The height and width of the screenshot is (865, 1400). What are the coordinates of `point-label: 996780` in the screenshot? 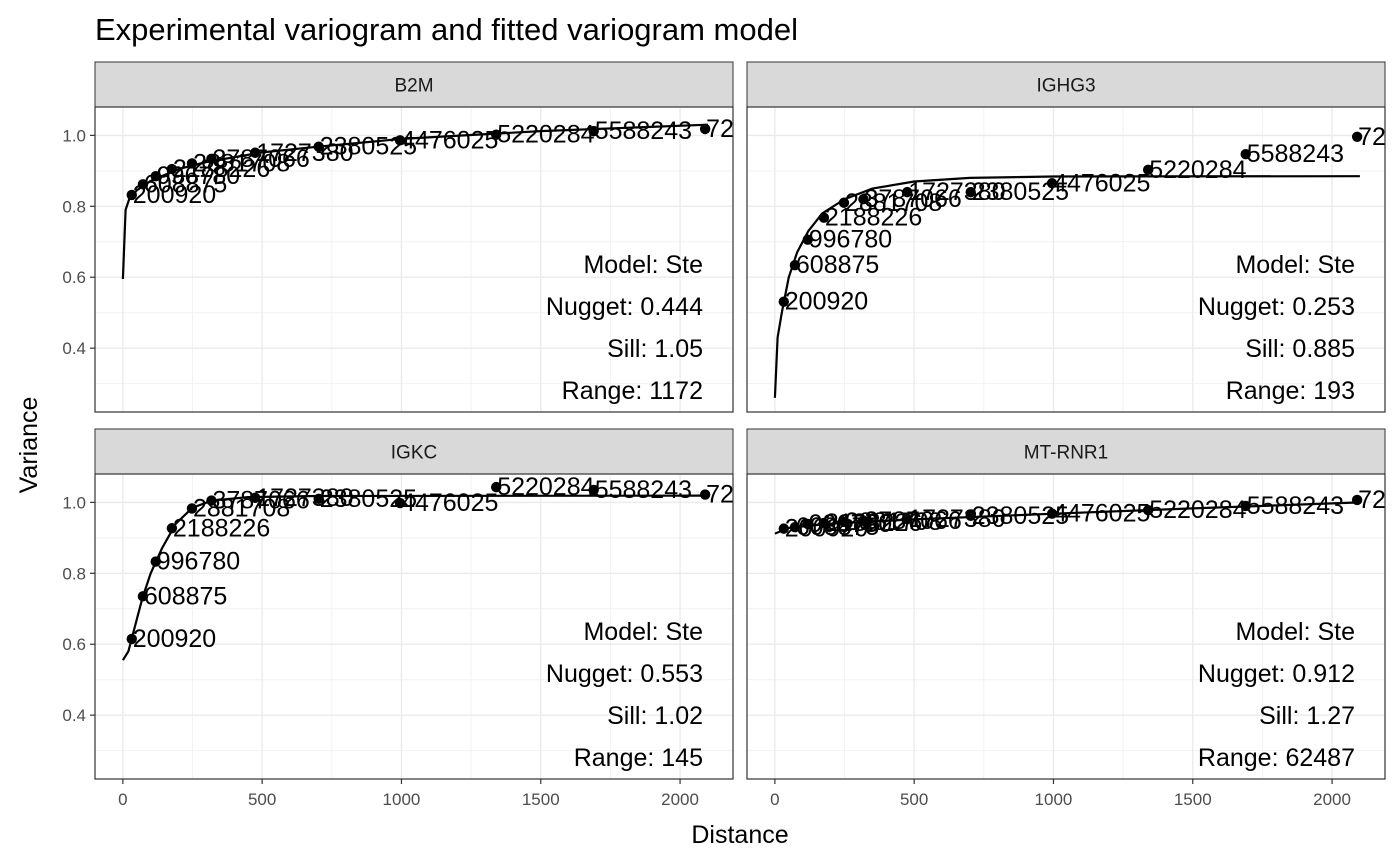 It's located at (850, 240).